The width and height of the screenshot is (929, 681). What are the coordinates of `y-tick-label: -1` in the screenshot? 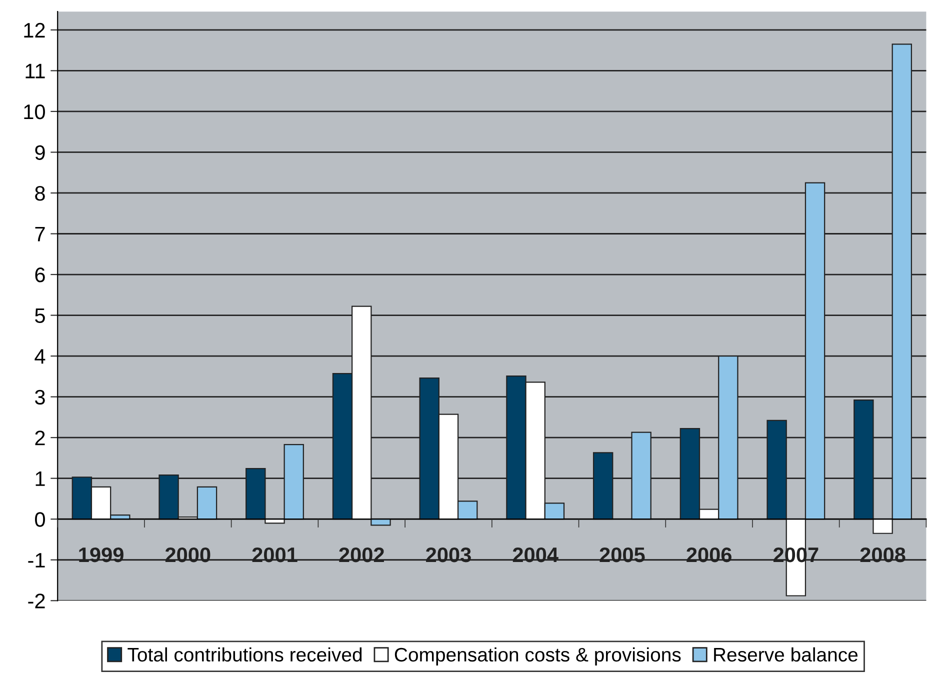 It's located at (36, 560).